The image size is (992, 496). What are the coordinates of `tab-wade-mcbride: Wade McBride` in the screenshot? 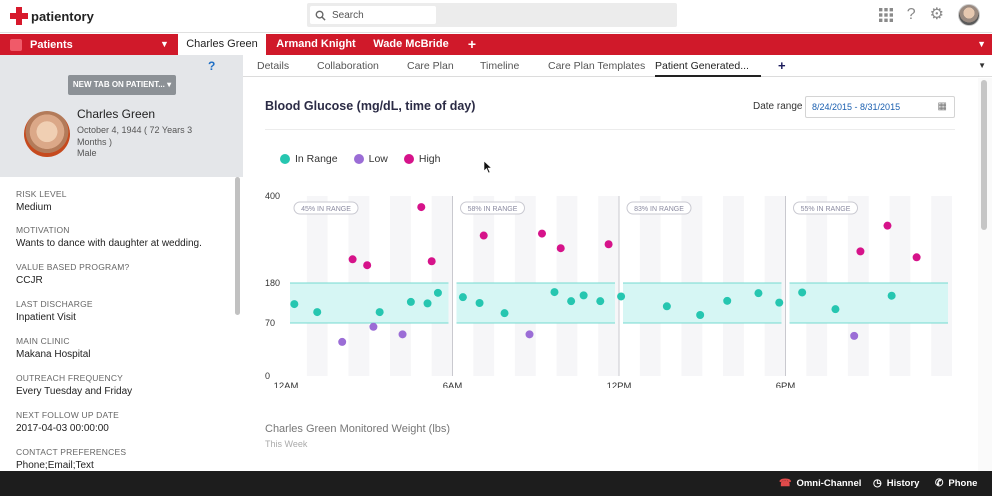 It's located at (411, 44).